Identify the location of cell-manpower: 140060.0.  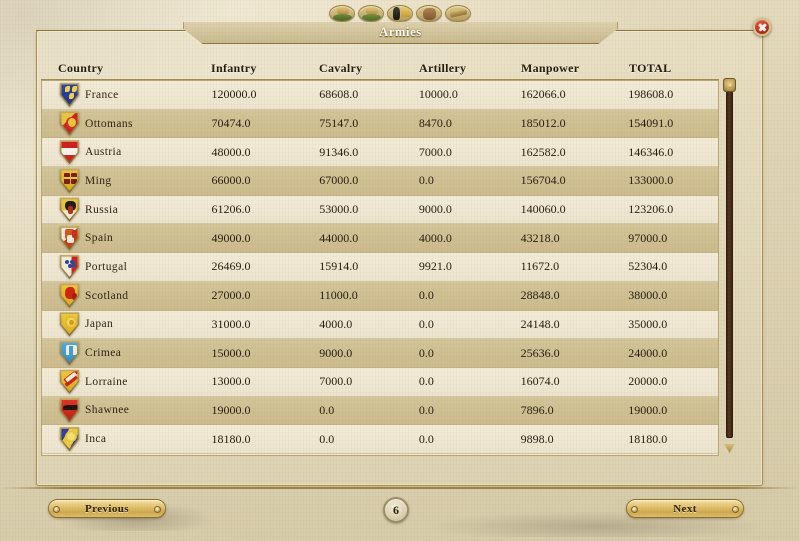
(543, 209).